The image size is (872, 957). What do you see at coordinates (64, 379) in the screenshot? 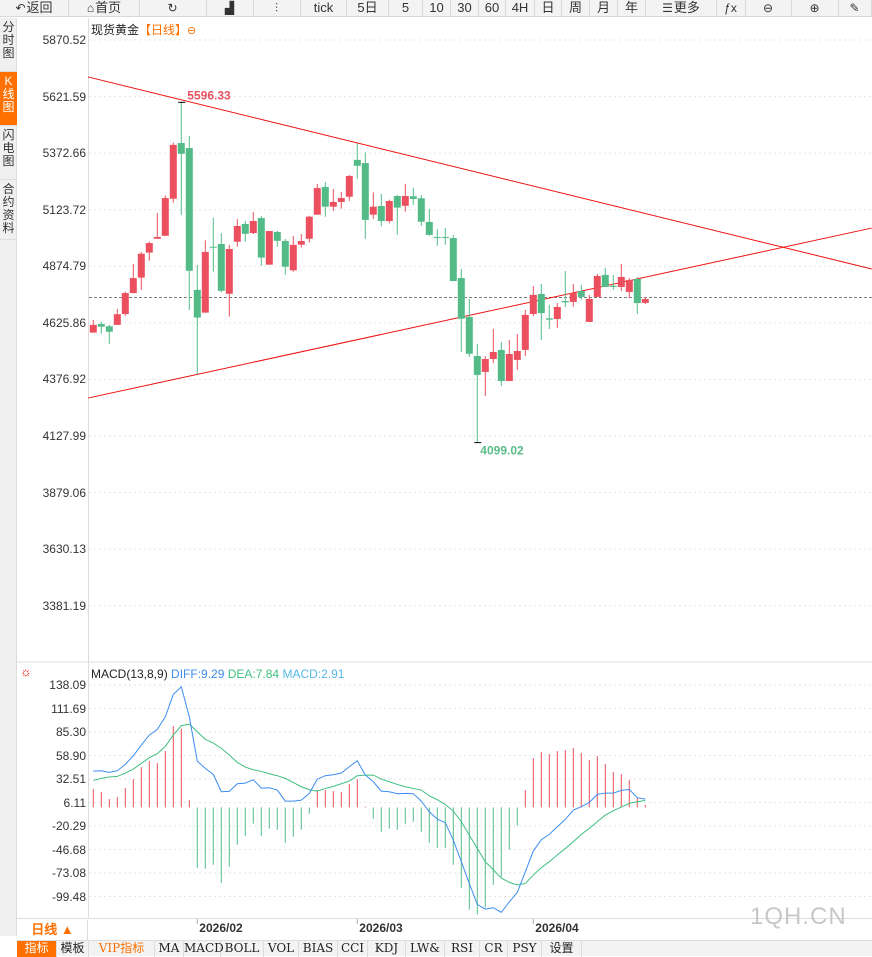
I see `price-tick-label: 4376.92` at bounding box center [64, 379].